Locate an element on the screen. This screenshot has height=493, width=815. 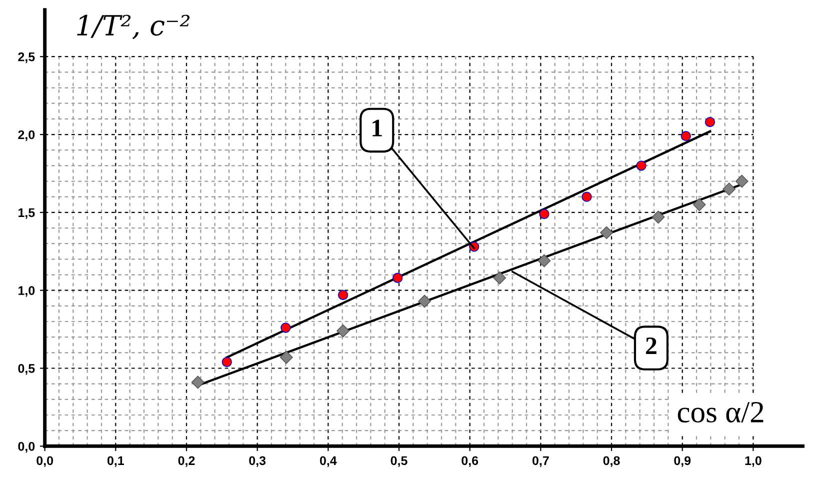
y-tick-label: 2,0 is located at coordinates (26, 135).